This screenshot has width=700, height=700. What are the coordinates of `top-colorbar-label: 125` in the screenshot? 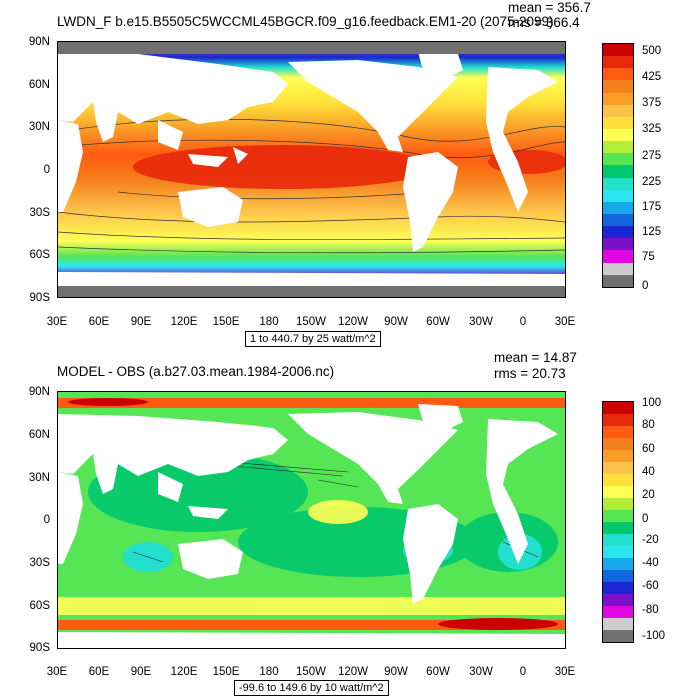 It's located at (652, 232).